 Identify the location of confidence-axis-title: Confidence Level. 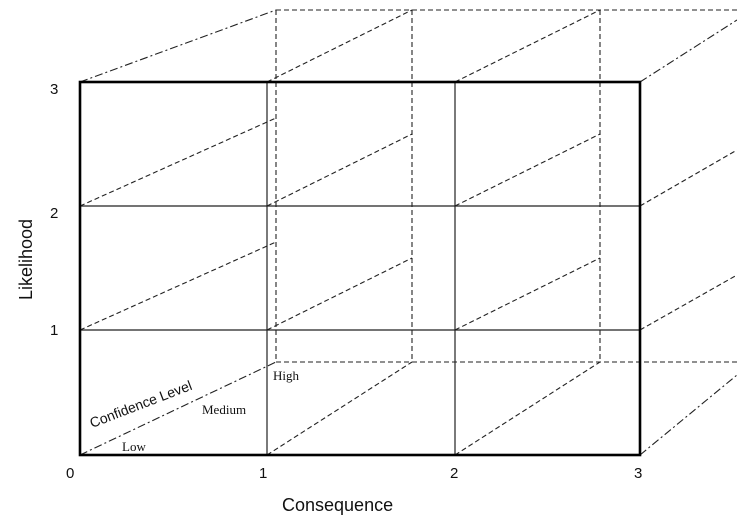
(140, 404).